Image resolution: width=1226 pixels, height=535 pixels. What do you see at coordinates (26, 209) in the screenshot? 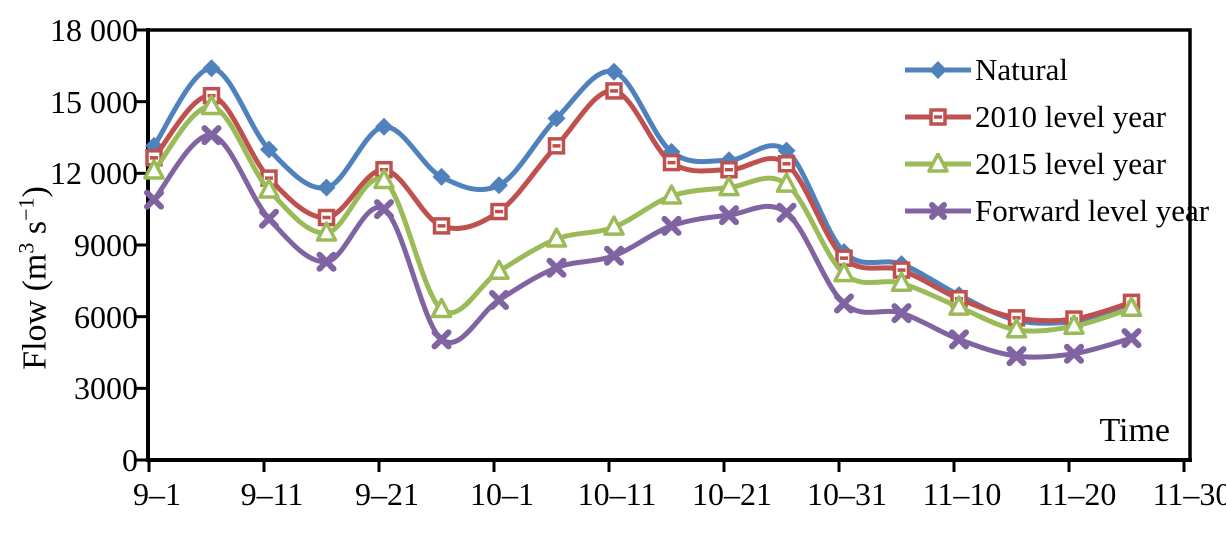
I see `y-axis-title-sup: −1` at bounding box center [26, 209].